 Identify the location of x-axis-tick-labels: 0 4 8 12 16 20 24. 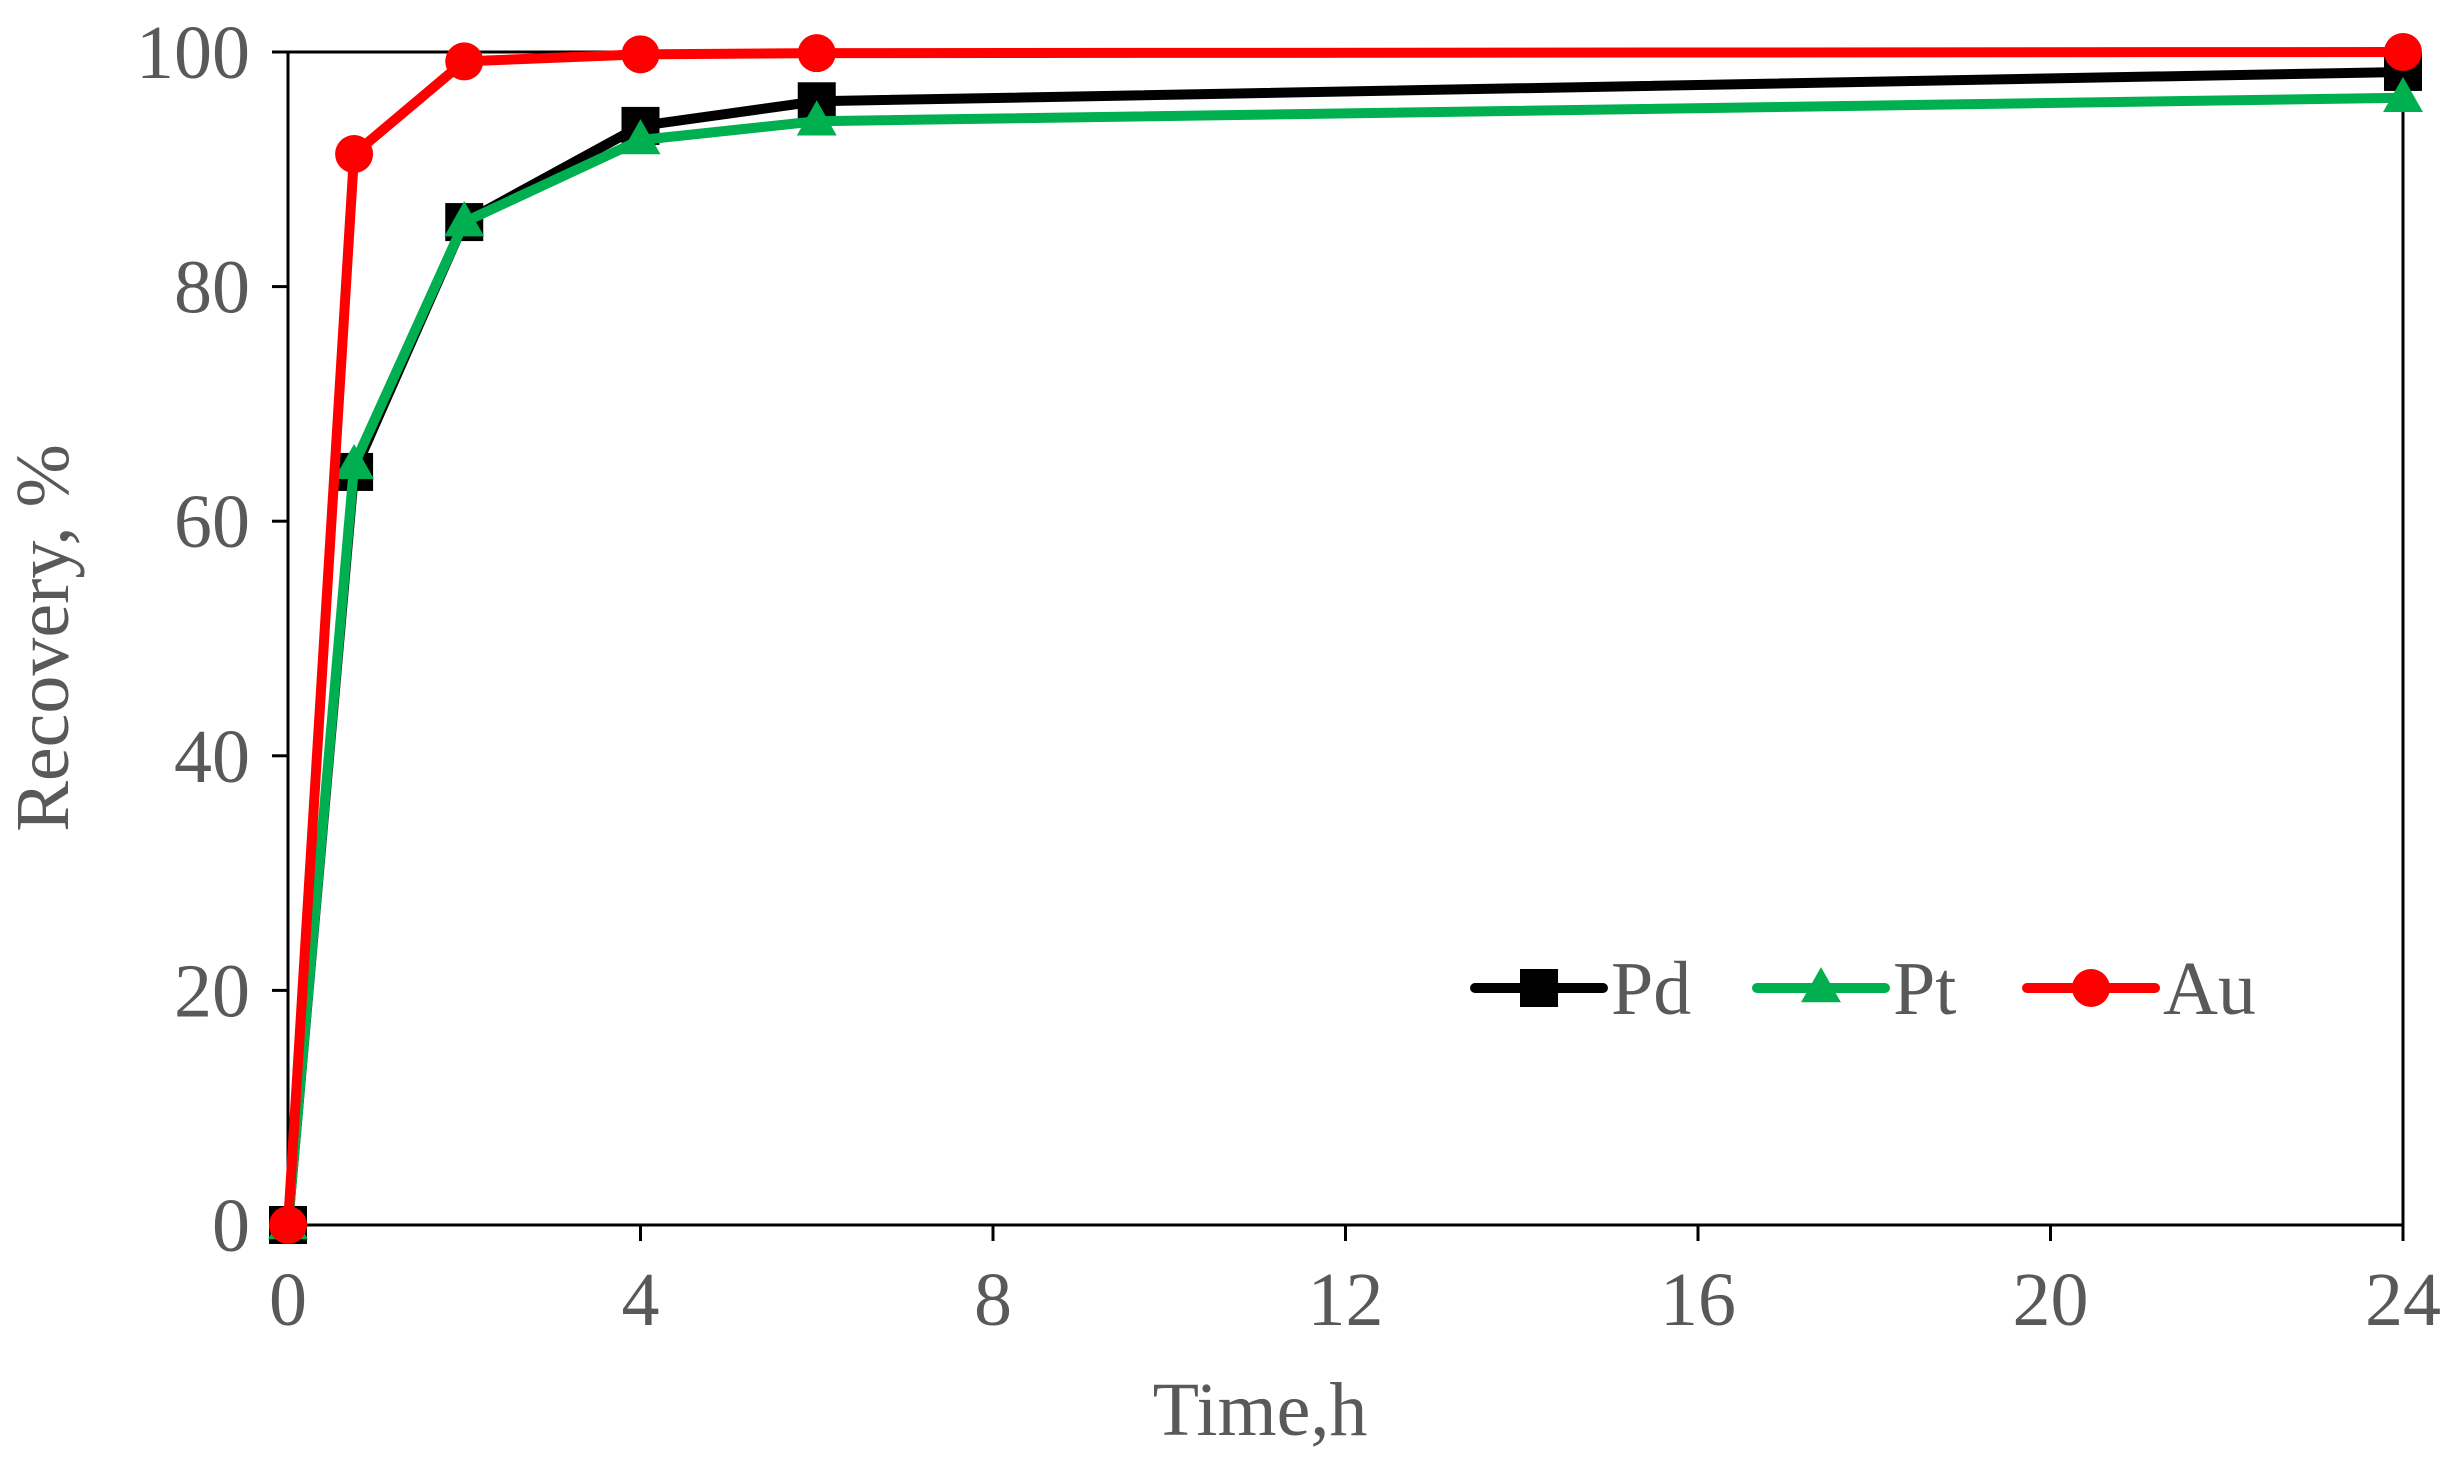
(1355, 1300).